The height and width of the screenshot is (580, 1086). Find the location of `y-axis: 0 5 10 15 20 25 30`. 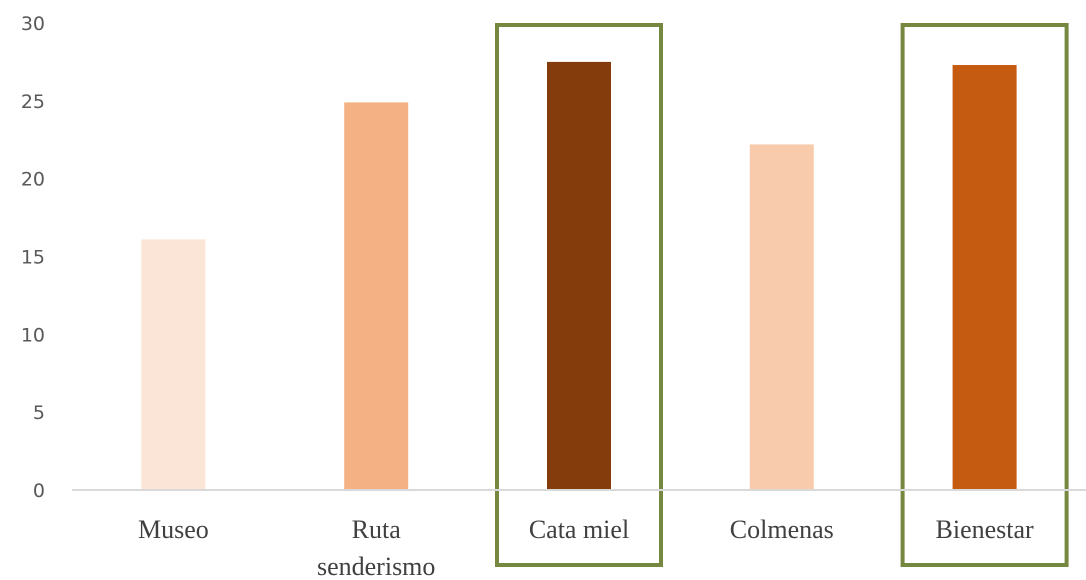

y-axis: 0 5 10 15 20 25 30 is located at coordinates (33, 257).